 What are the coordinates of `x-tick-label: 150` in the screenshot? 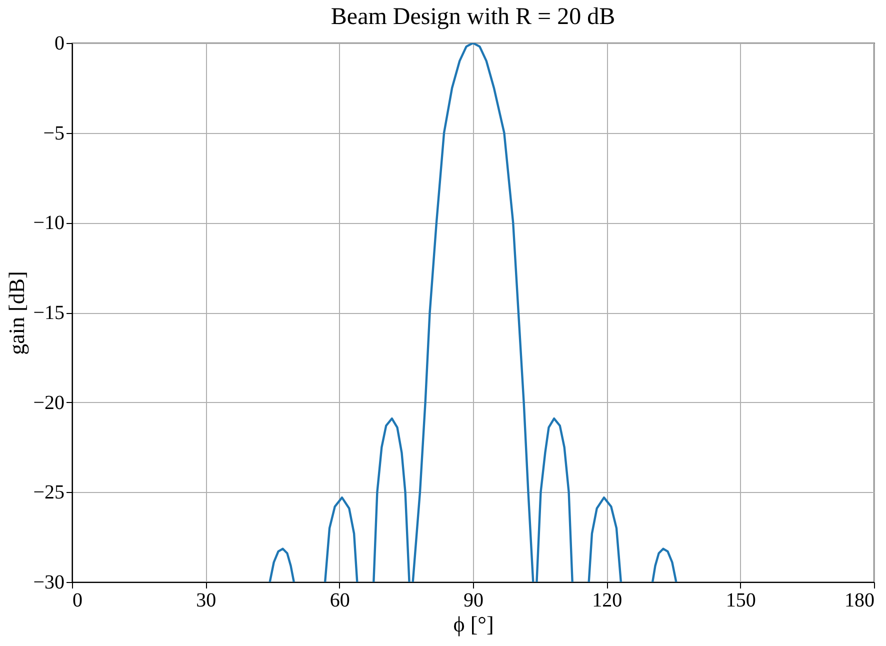 It's located at (741, 601).